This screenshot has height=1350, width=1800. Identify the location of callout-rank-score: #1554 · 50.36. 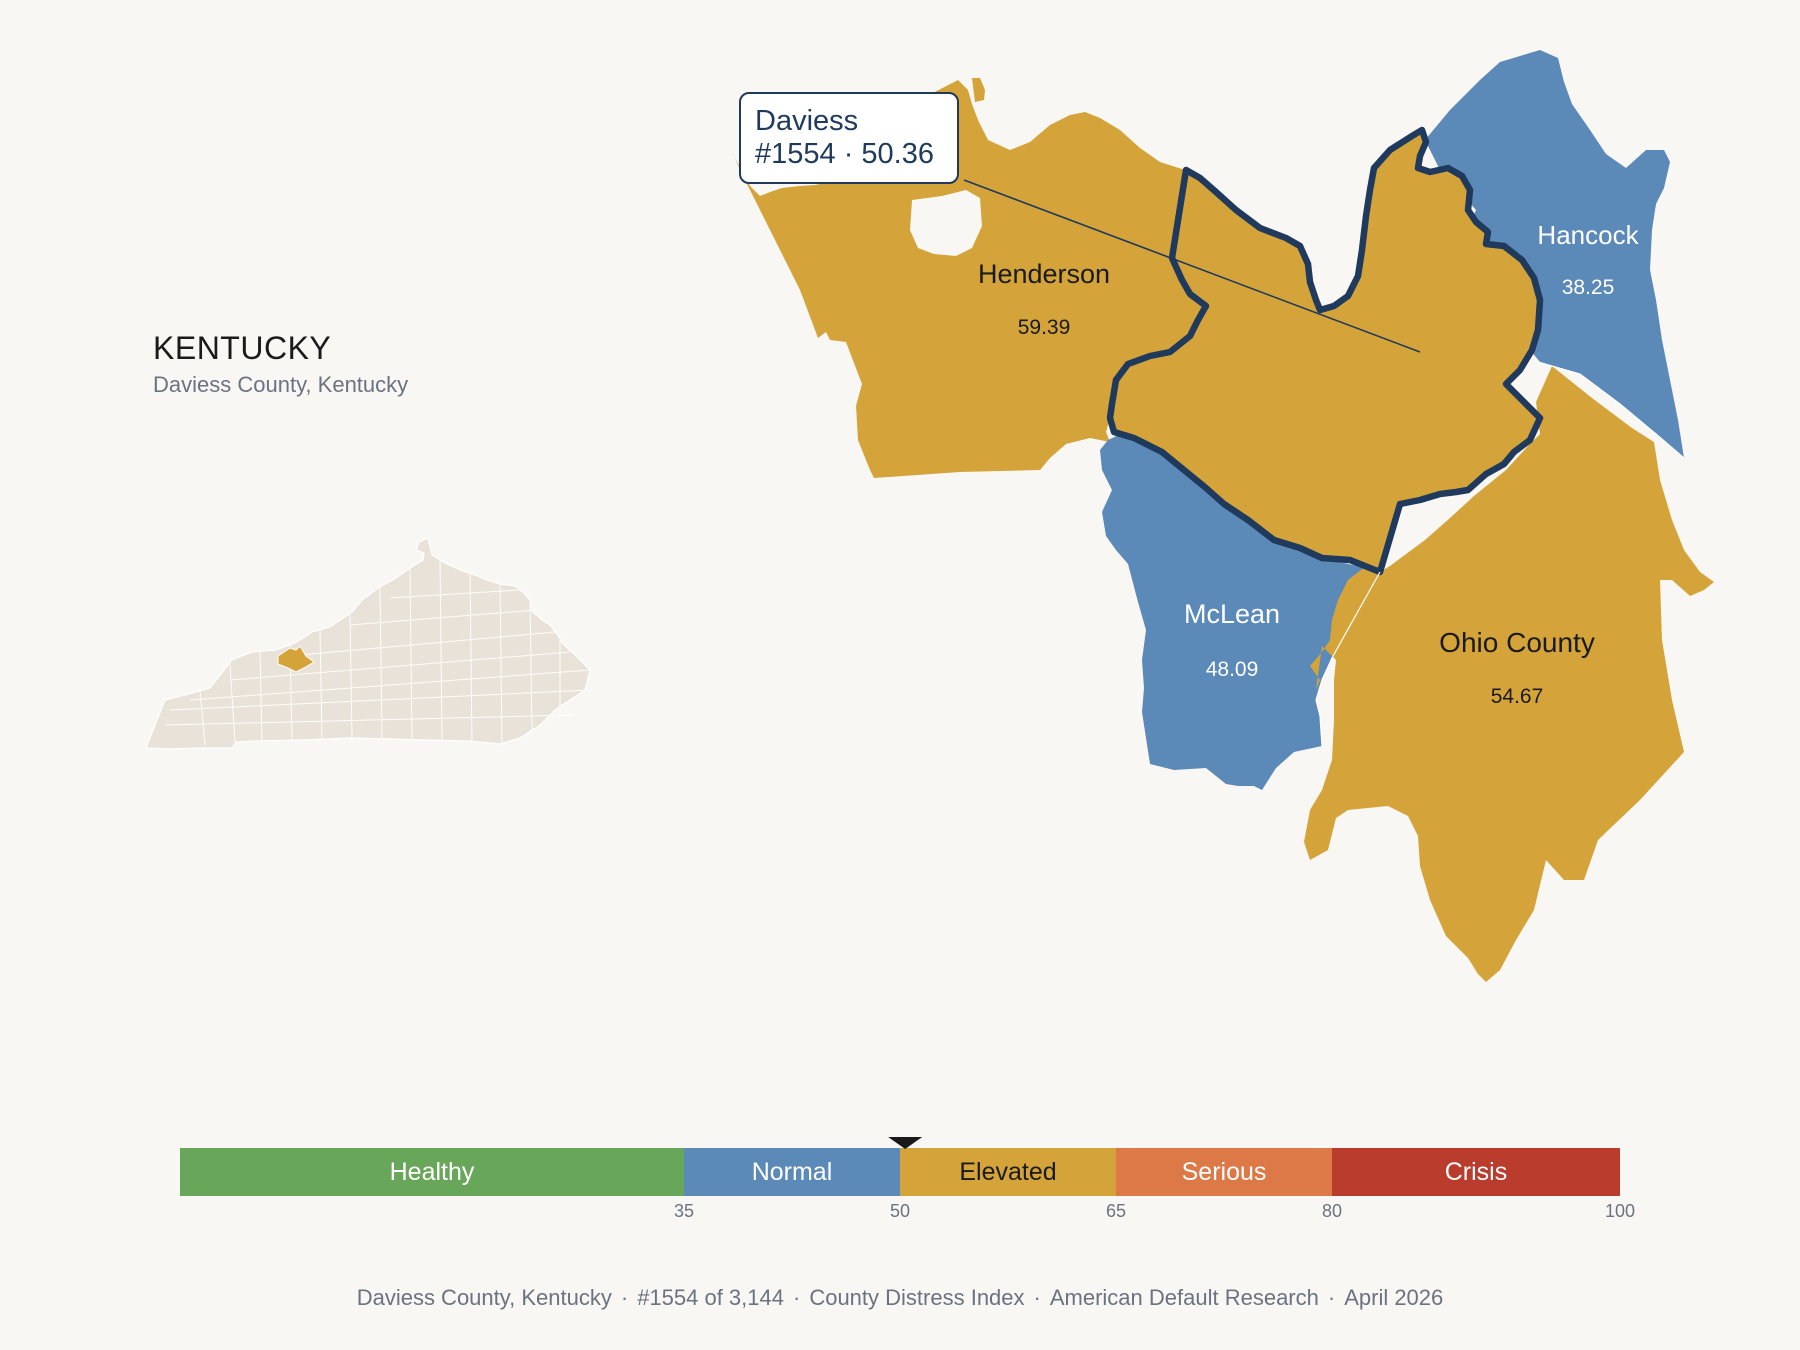
(844, 154).